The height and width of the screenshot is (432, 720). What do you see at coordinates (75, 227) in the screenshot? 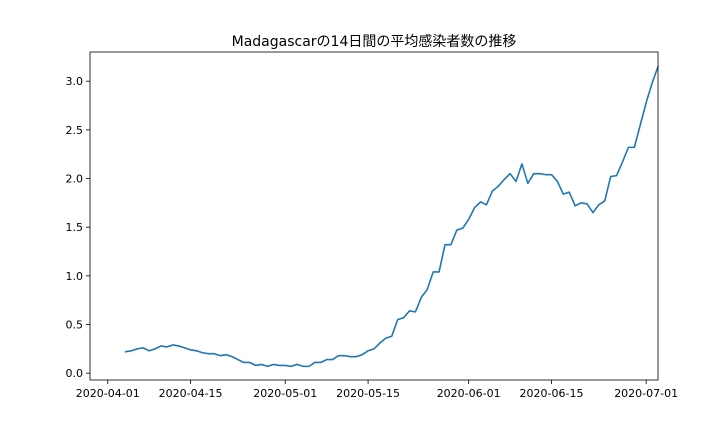
I see `y-tick-label: 1.5` at bounding box center [75, 227].